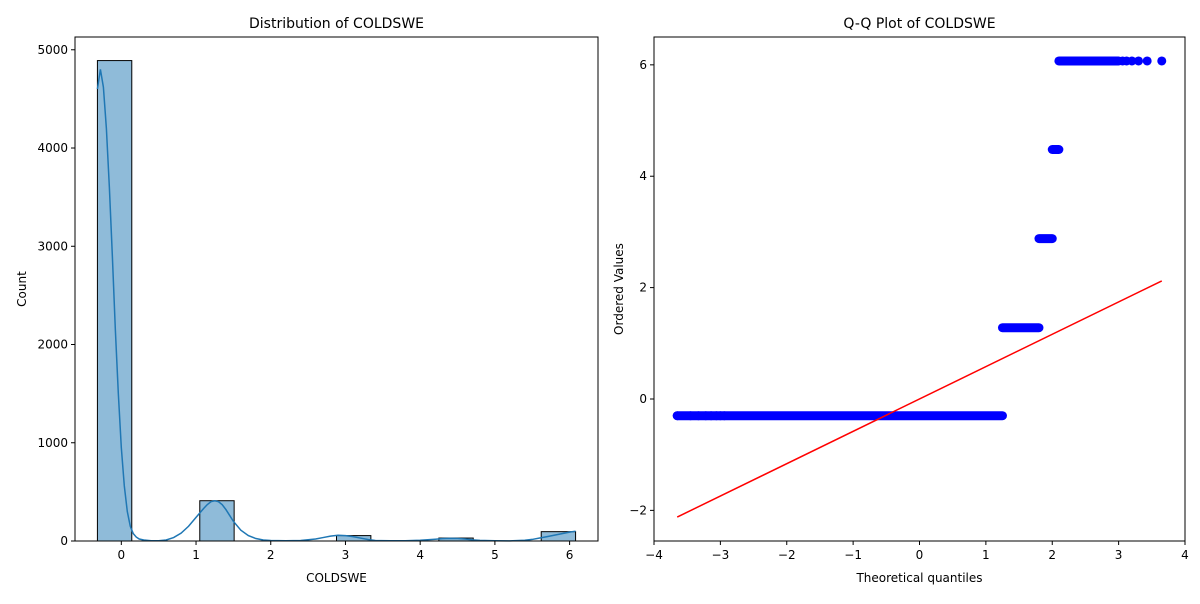  Describe the element at coordinates (919, 24) in the screenshot. I see `qq-plot-title: Q-Q Plot of COLDSWE` at that location.